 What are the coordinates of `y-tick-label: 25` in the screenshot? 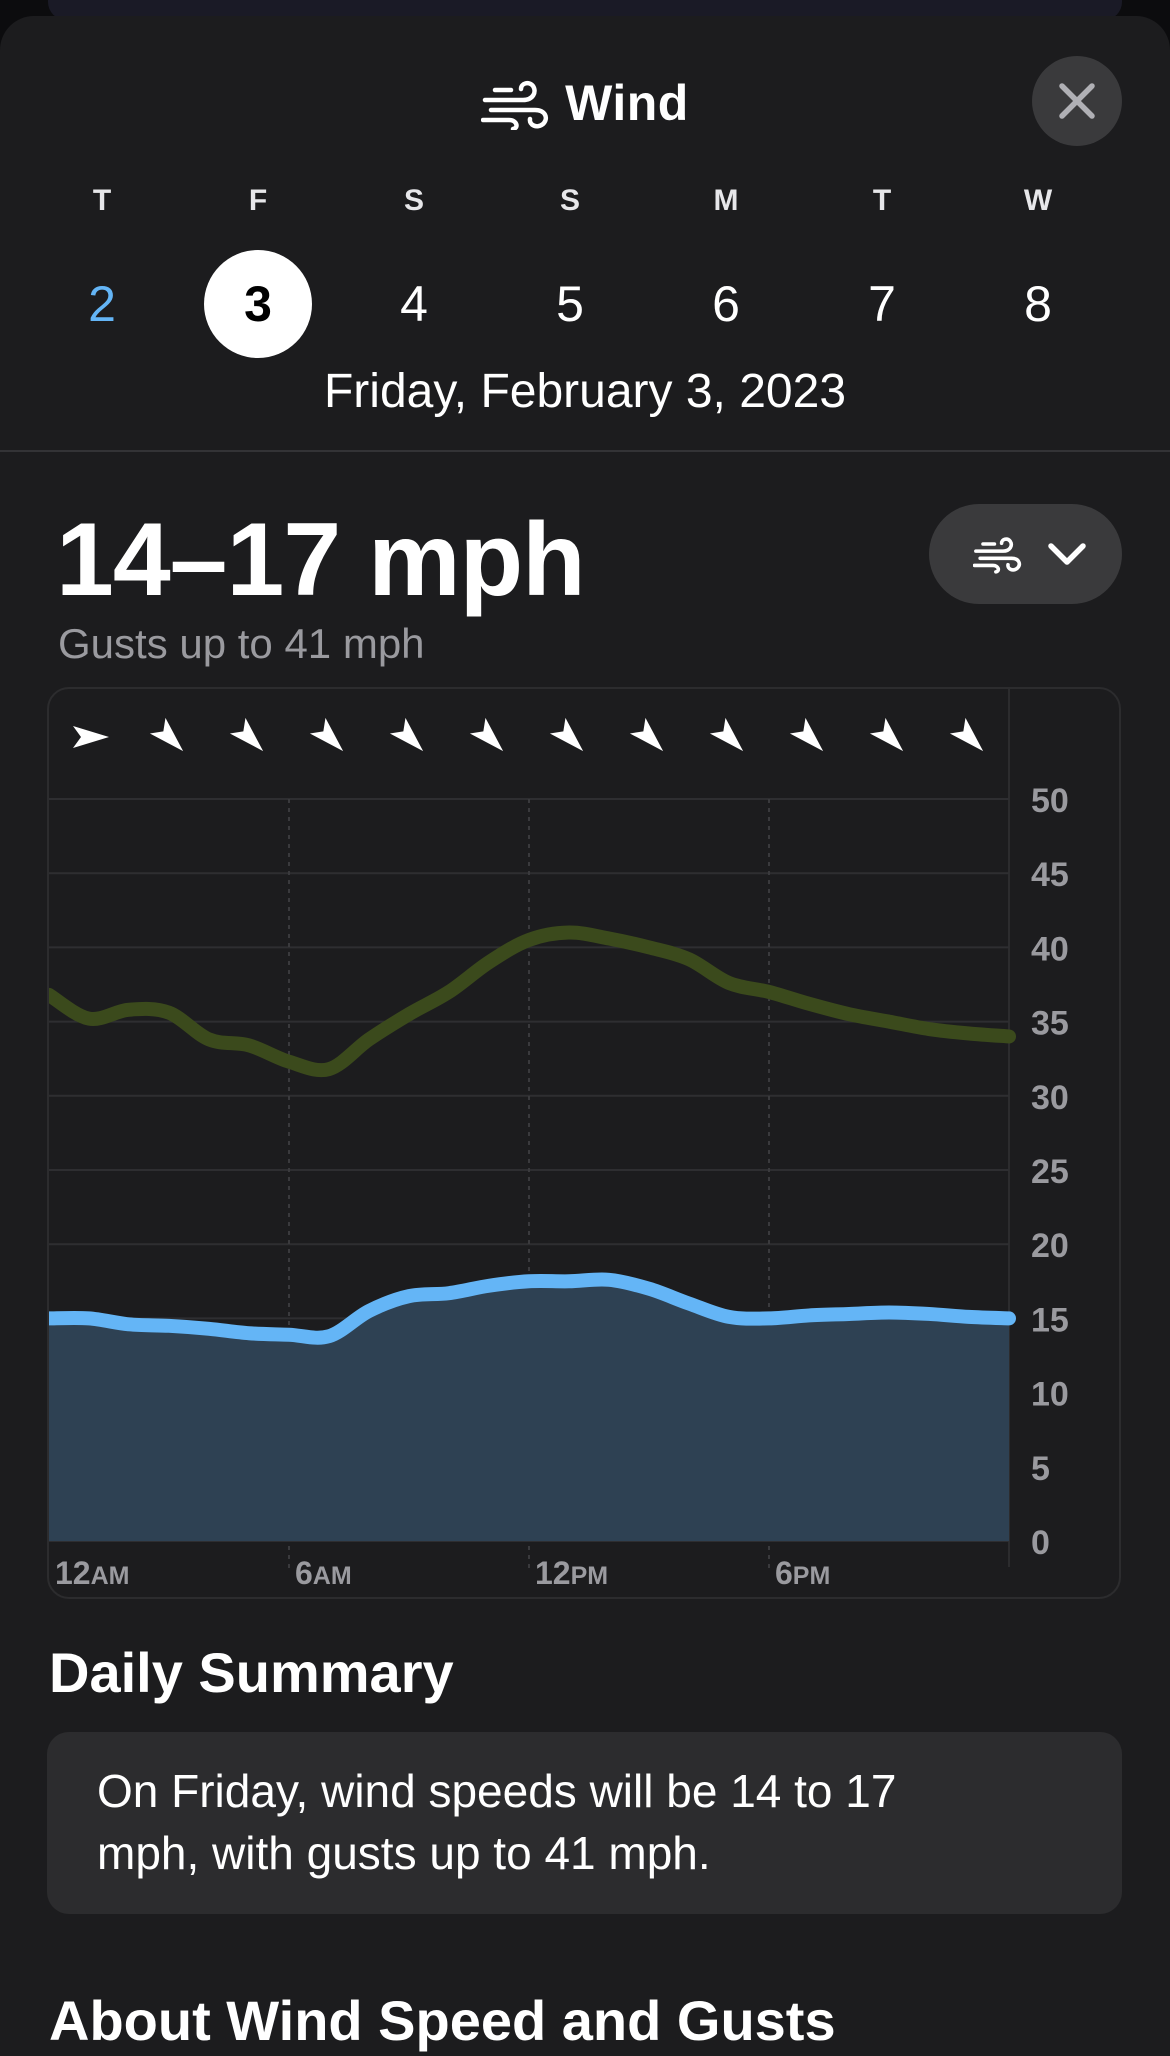 It's located at (1050, 1172).